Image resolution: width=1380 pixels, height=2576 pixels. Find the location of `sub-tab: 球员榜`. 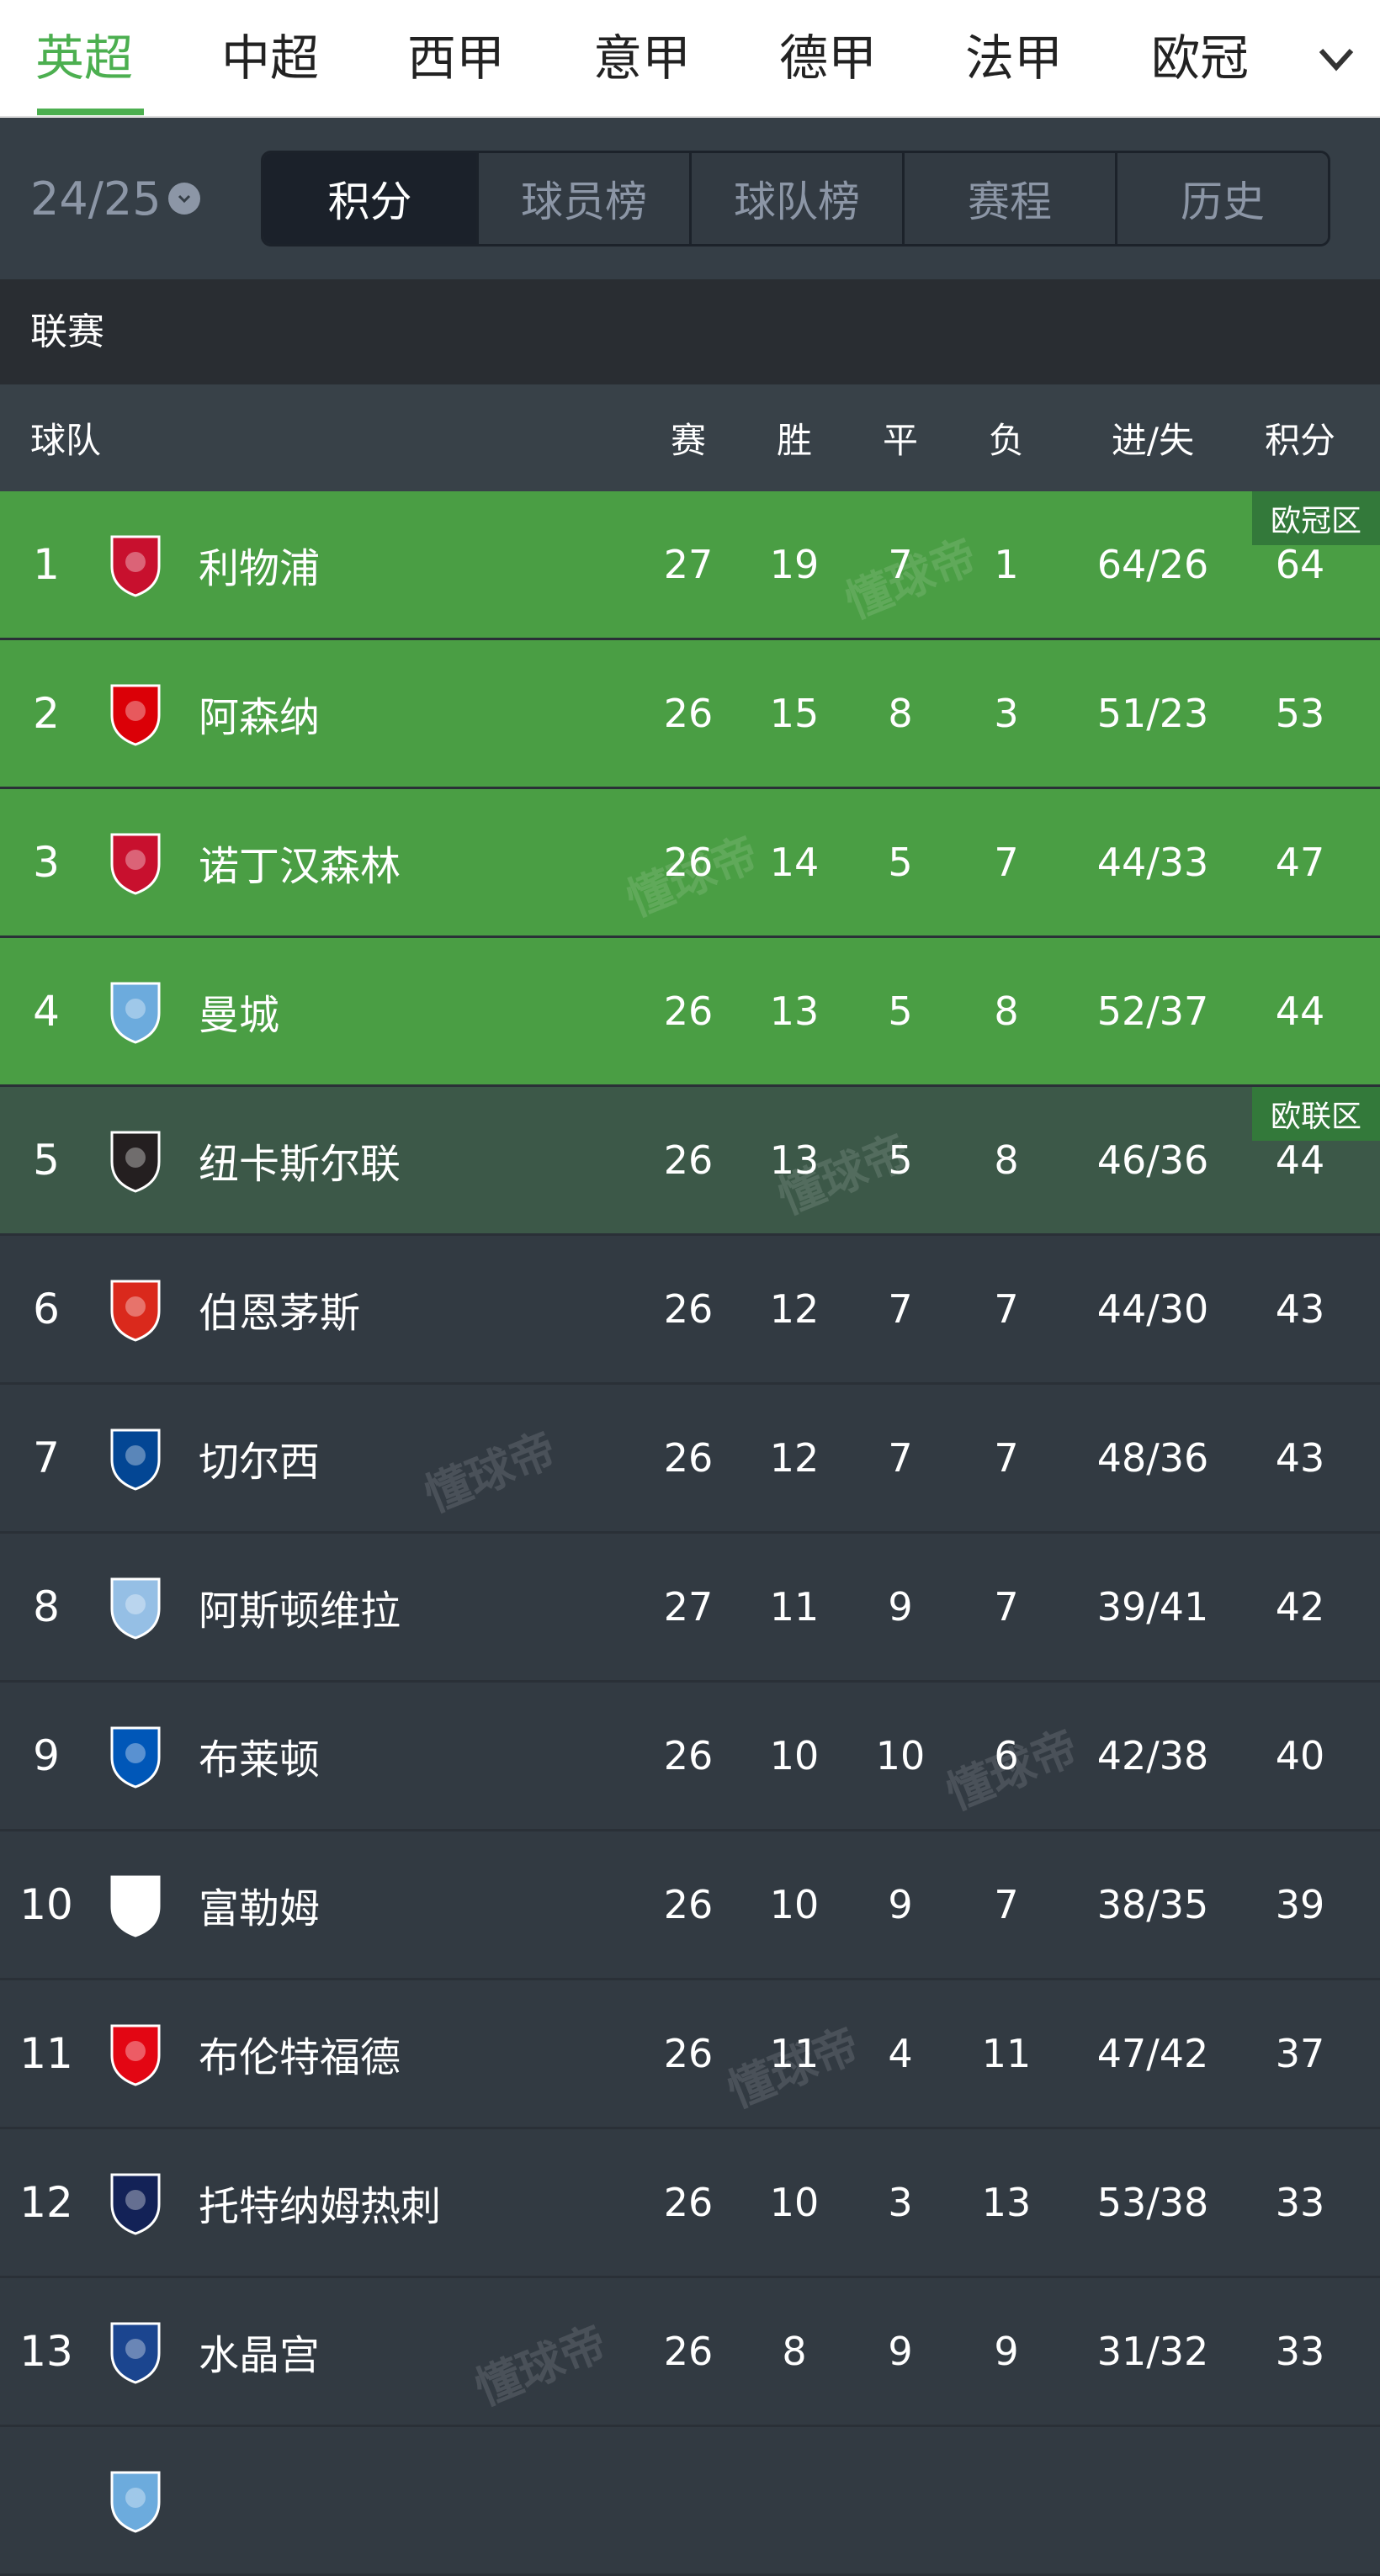

sub-tab: 球员榜 is located at coordinates (582, 199).